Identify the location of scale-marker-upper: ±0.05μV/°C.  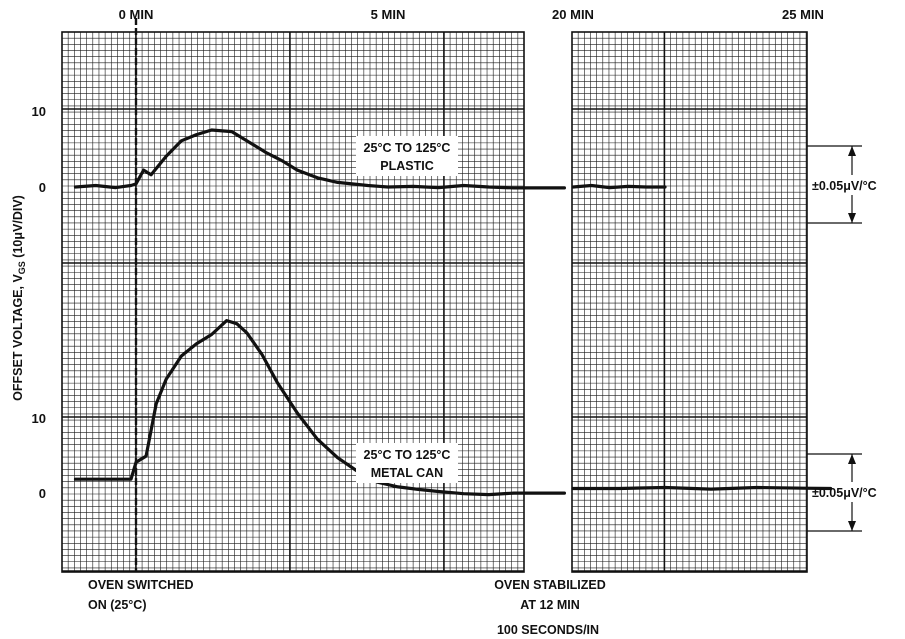
(842, 184).